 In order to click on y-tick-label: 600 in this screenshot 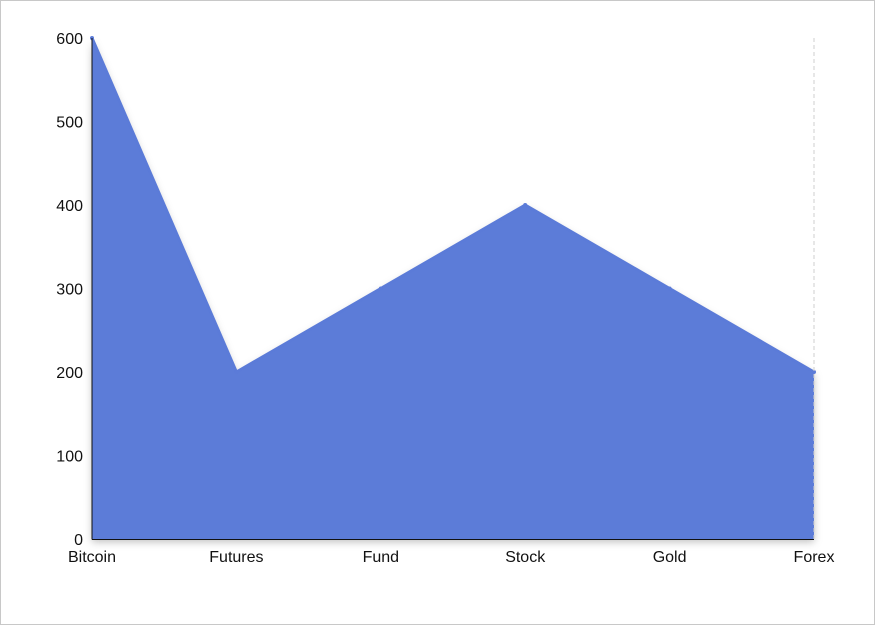, I will do `click(69, 39)`.